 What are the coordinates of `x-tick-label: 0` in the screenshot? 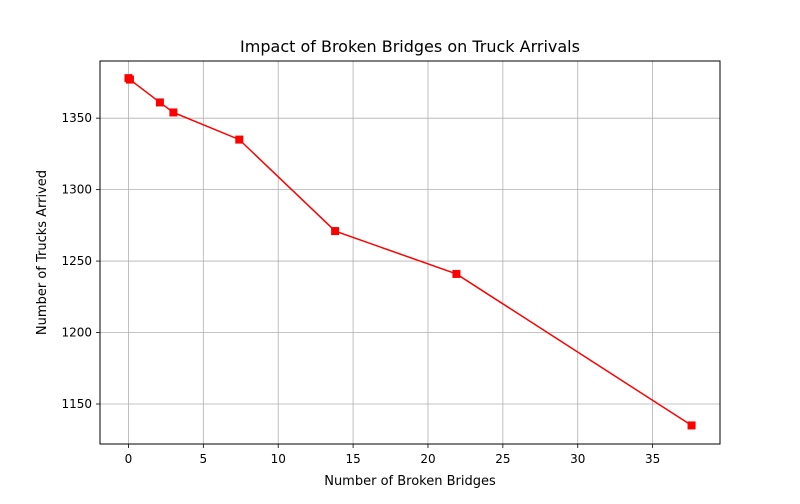 It's located at (129, 459).